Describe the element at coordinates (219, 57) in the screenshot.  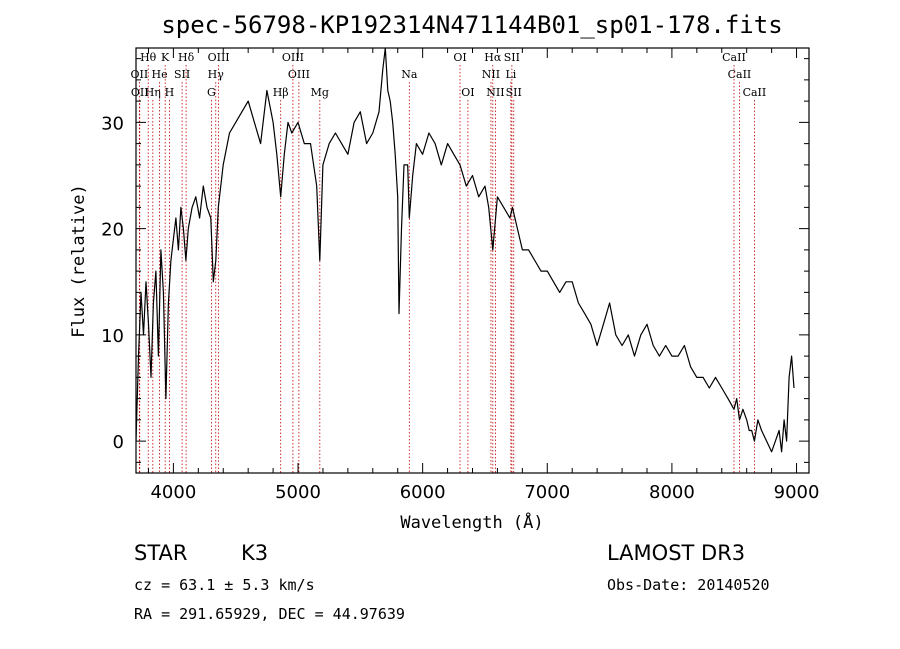
I see `line-label-3: OIII` at that location.